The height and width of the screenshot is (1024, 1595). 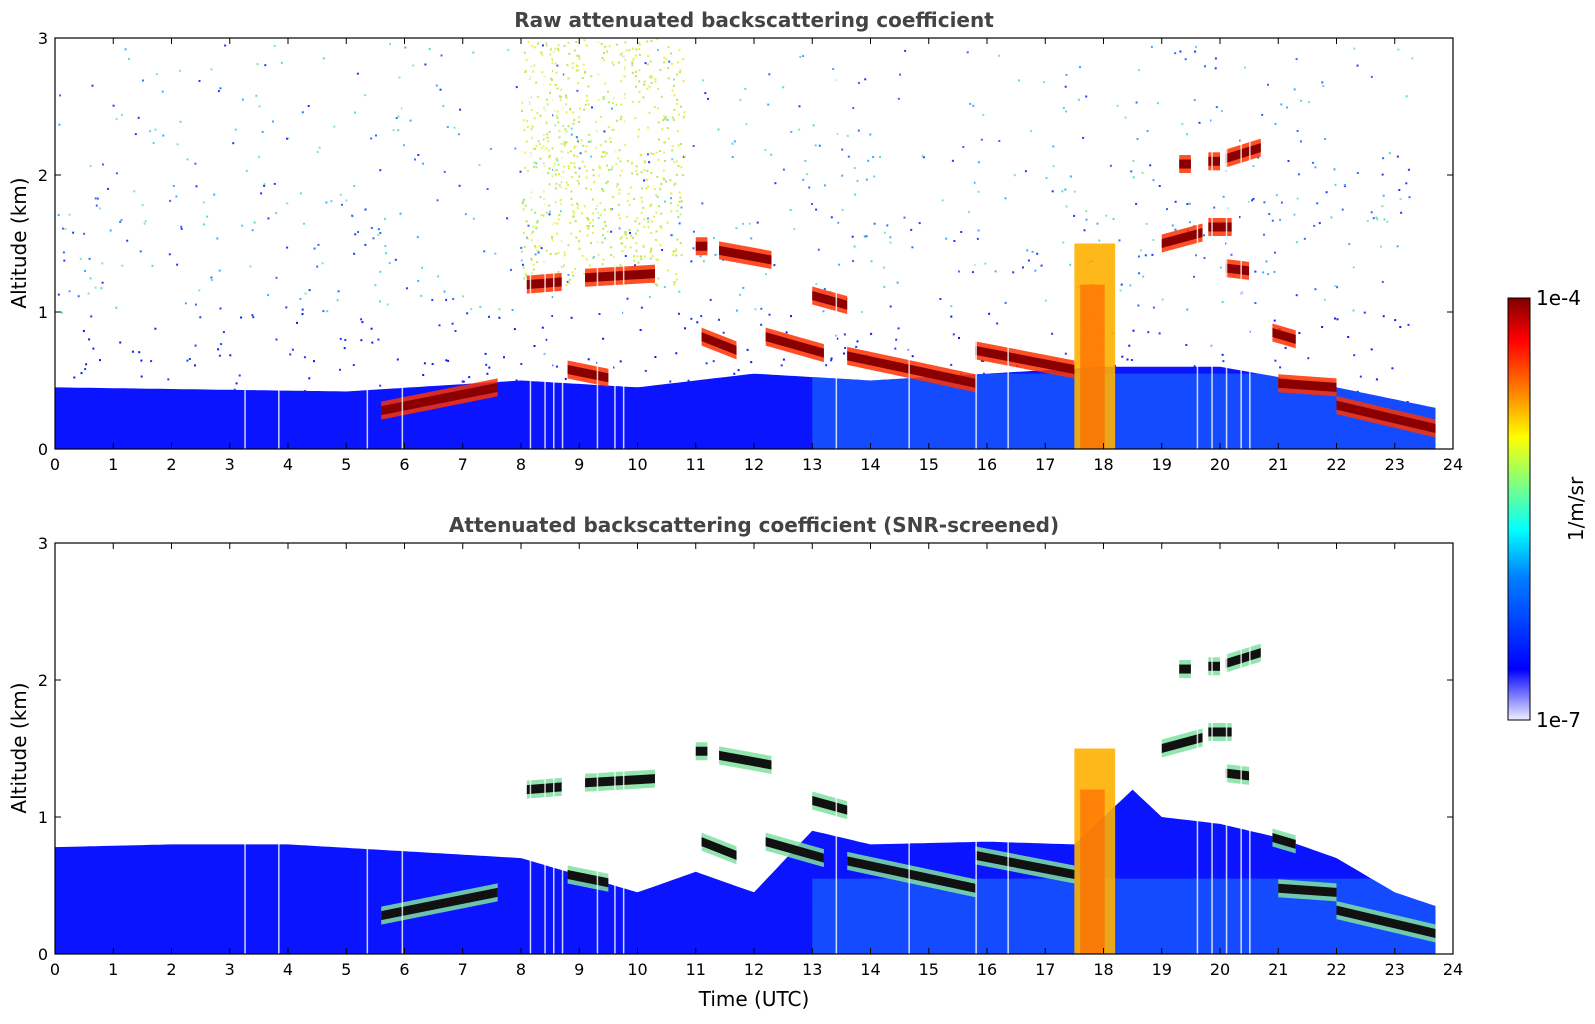 What do you see at coordinates (55, 464) in the screenshot?
I see `x-tick-label: 0` at bounding box center [55, 464].